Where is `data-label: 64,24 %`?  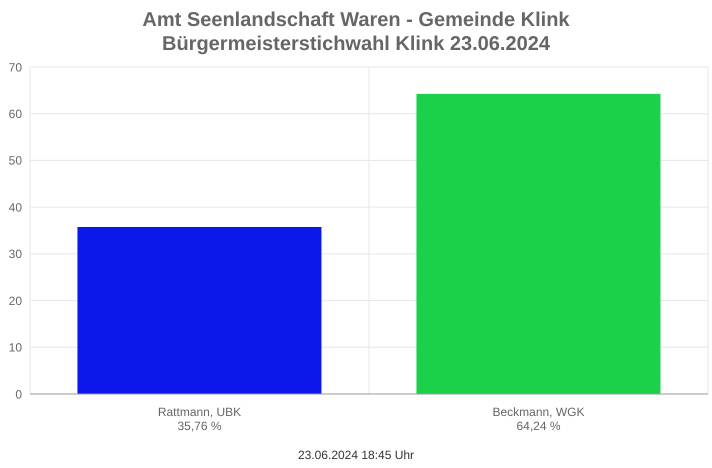 data-label: 64,24 % is located at coordinates (538, 426).